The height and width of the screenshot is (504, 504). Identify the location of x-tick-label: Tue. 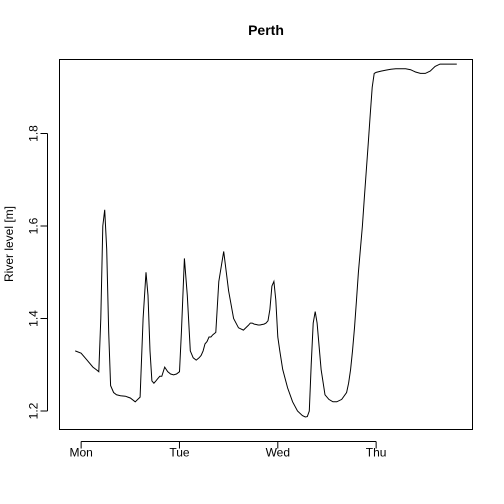
(179, 453).